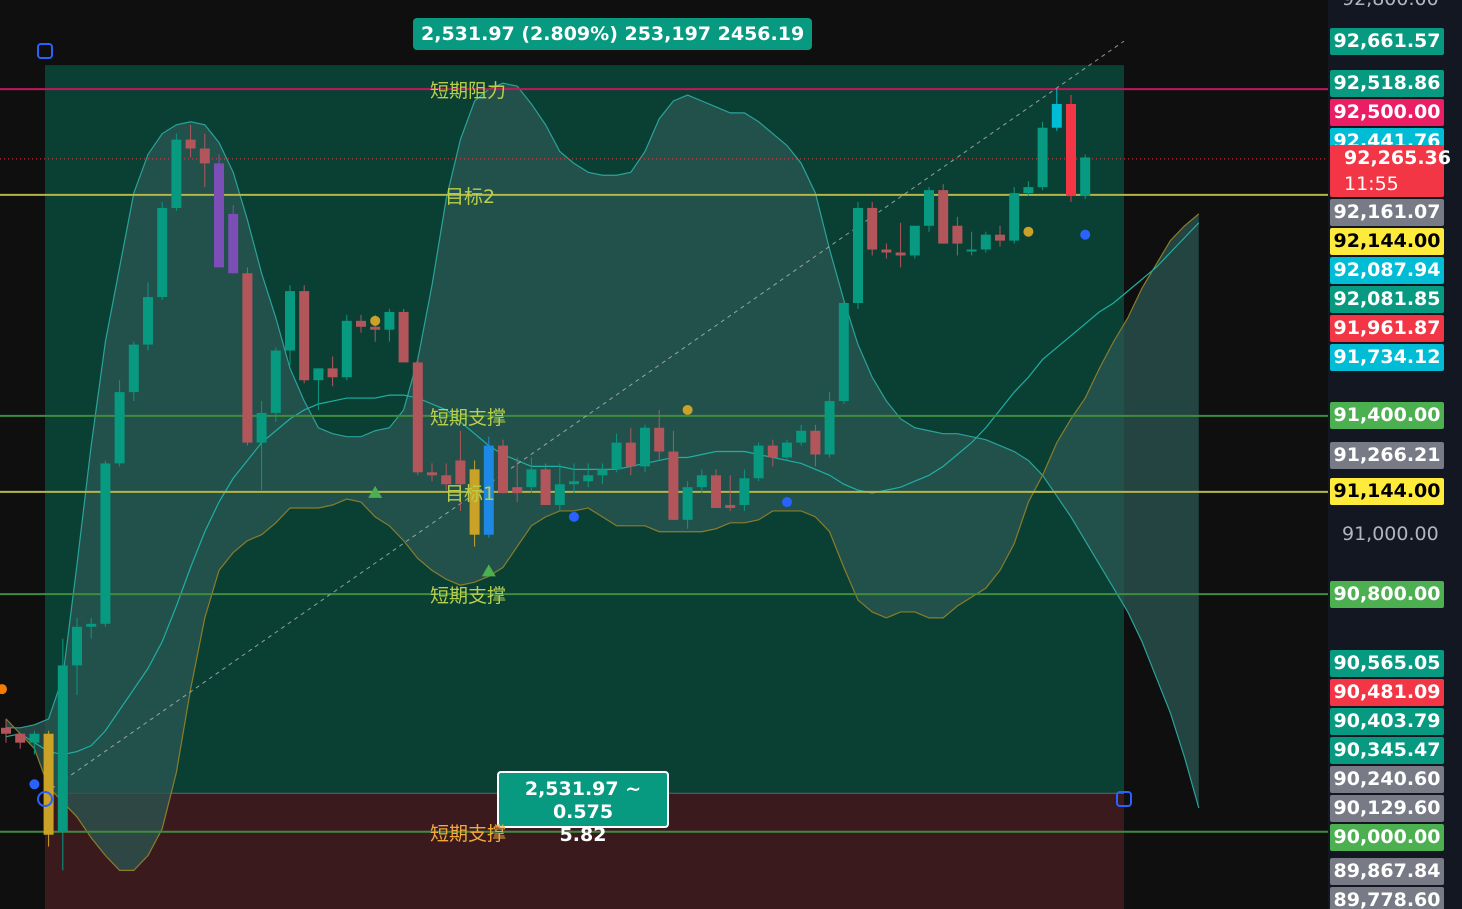 The height and width of the screenshot is (909, 1462). What do you see at coordinates (45, 51) in the screenshot?
I see `measure-handle-top-left` at bounding box center [45, 51].